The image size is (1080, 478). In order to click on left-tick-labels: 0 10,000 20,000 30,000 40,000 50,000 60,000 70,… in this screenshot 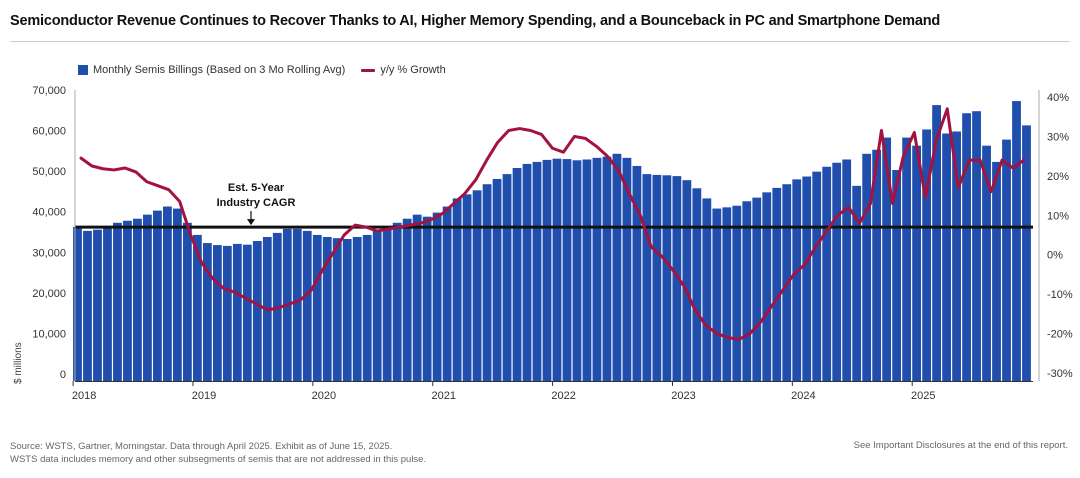, I will do `click(49, 233)`.